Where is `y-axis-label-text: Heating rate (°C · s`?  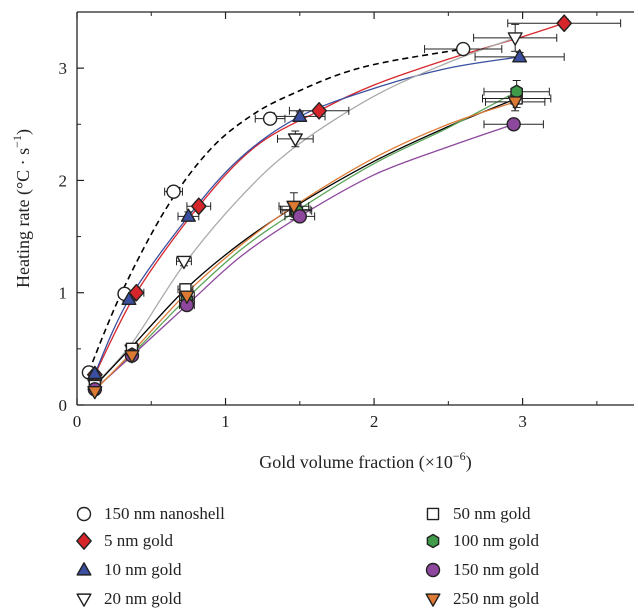
y-axis-label-text: Heating rate (°C · s is located at coordinates (23, 218).